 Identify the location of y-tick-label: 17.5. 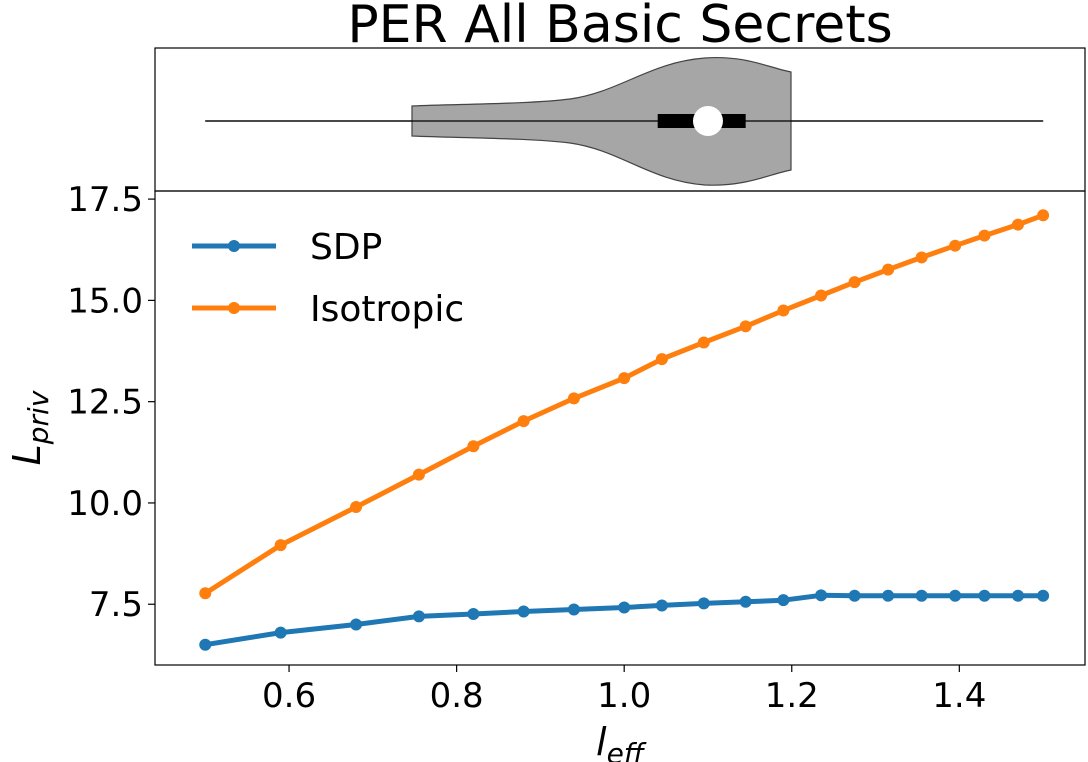
(105, 200).